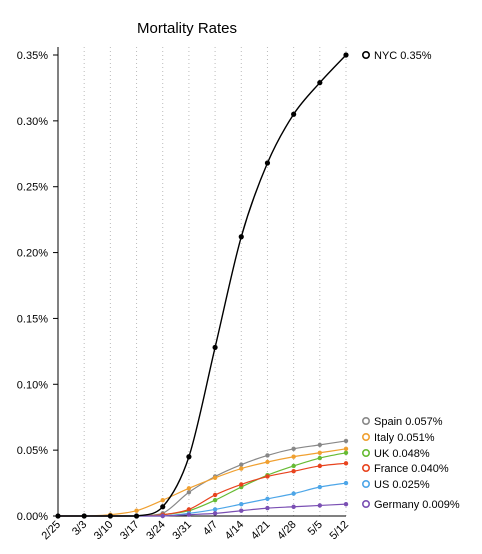  I want to click on legend-marker-italy, so click(365, 436).